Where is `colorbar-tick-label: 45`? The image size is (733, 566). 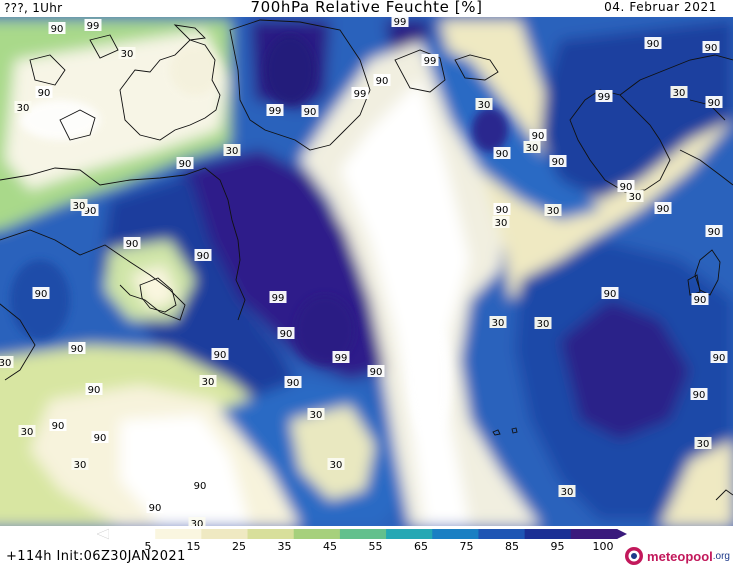
colorbar-tick-label: 45 is located at coordinates (330, 546).